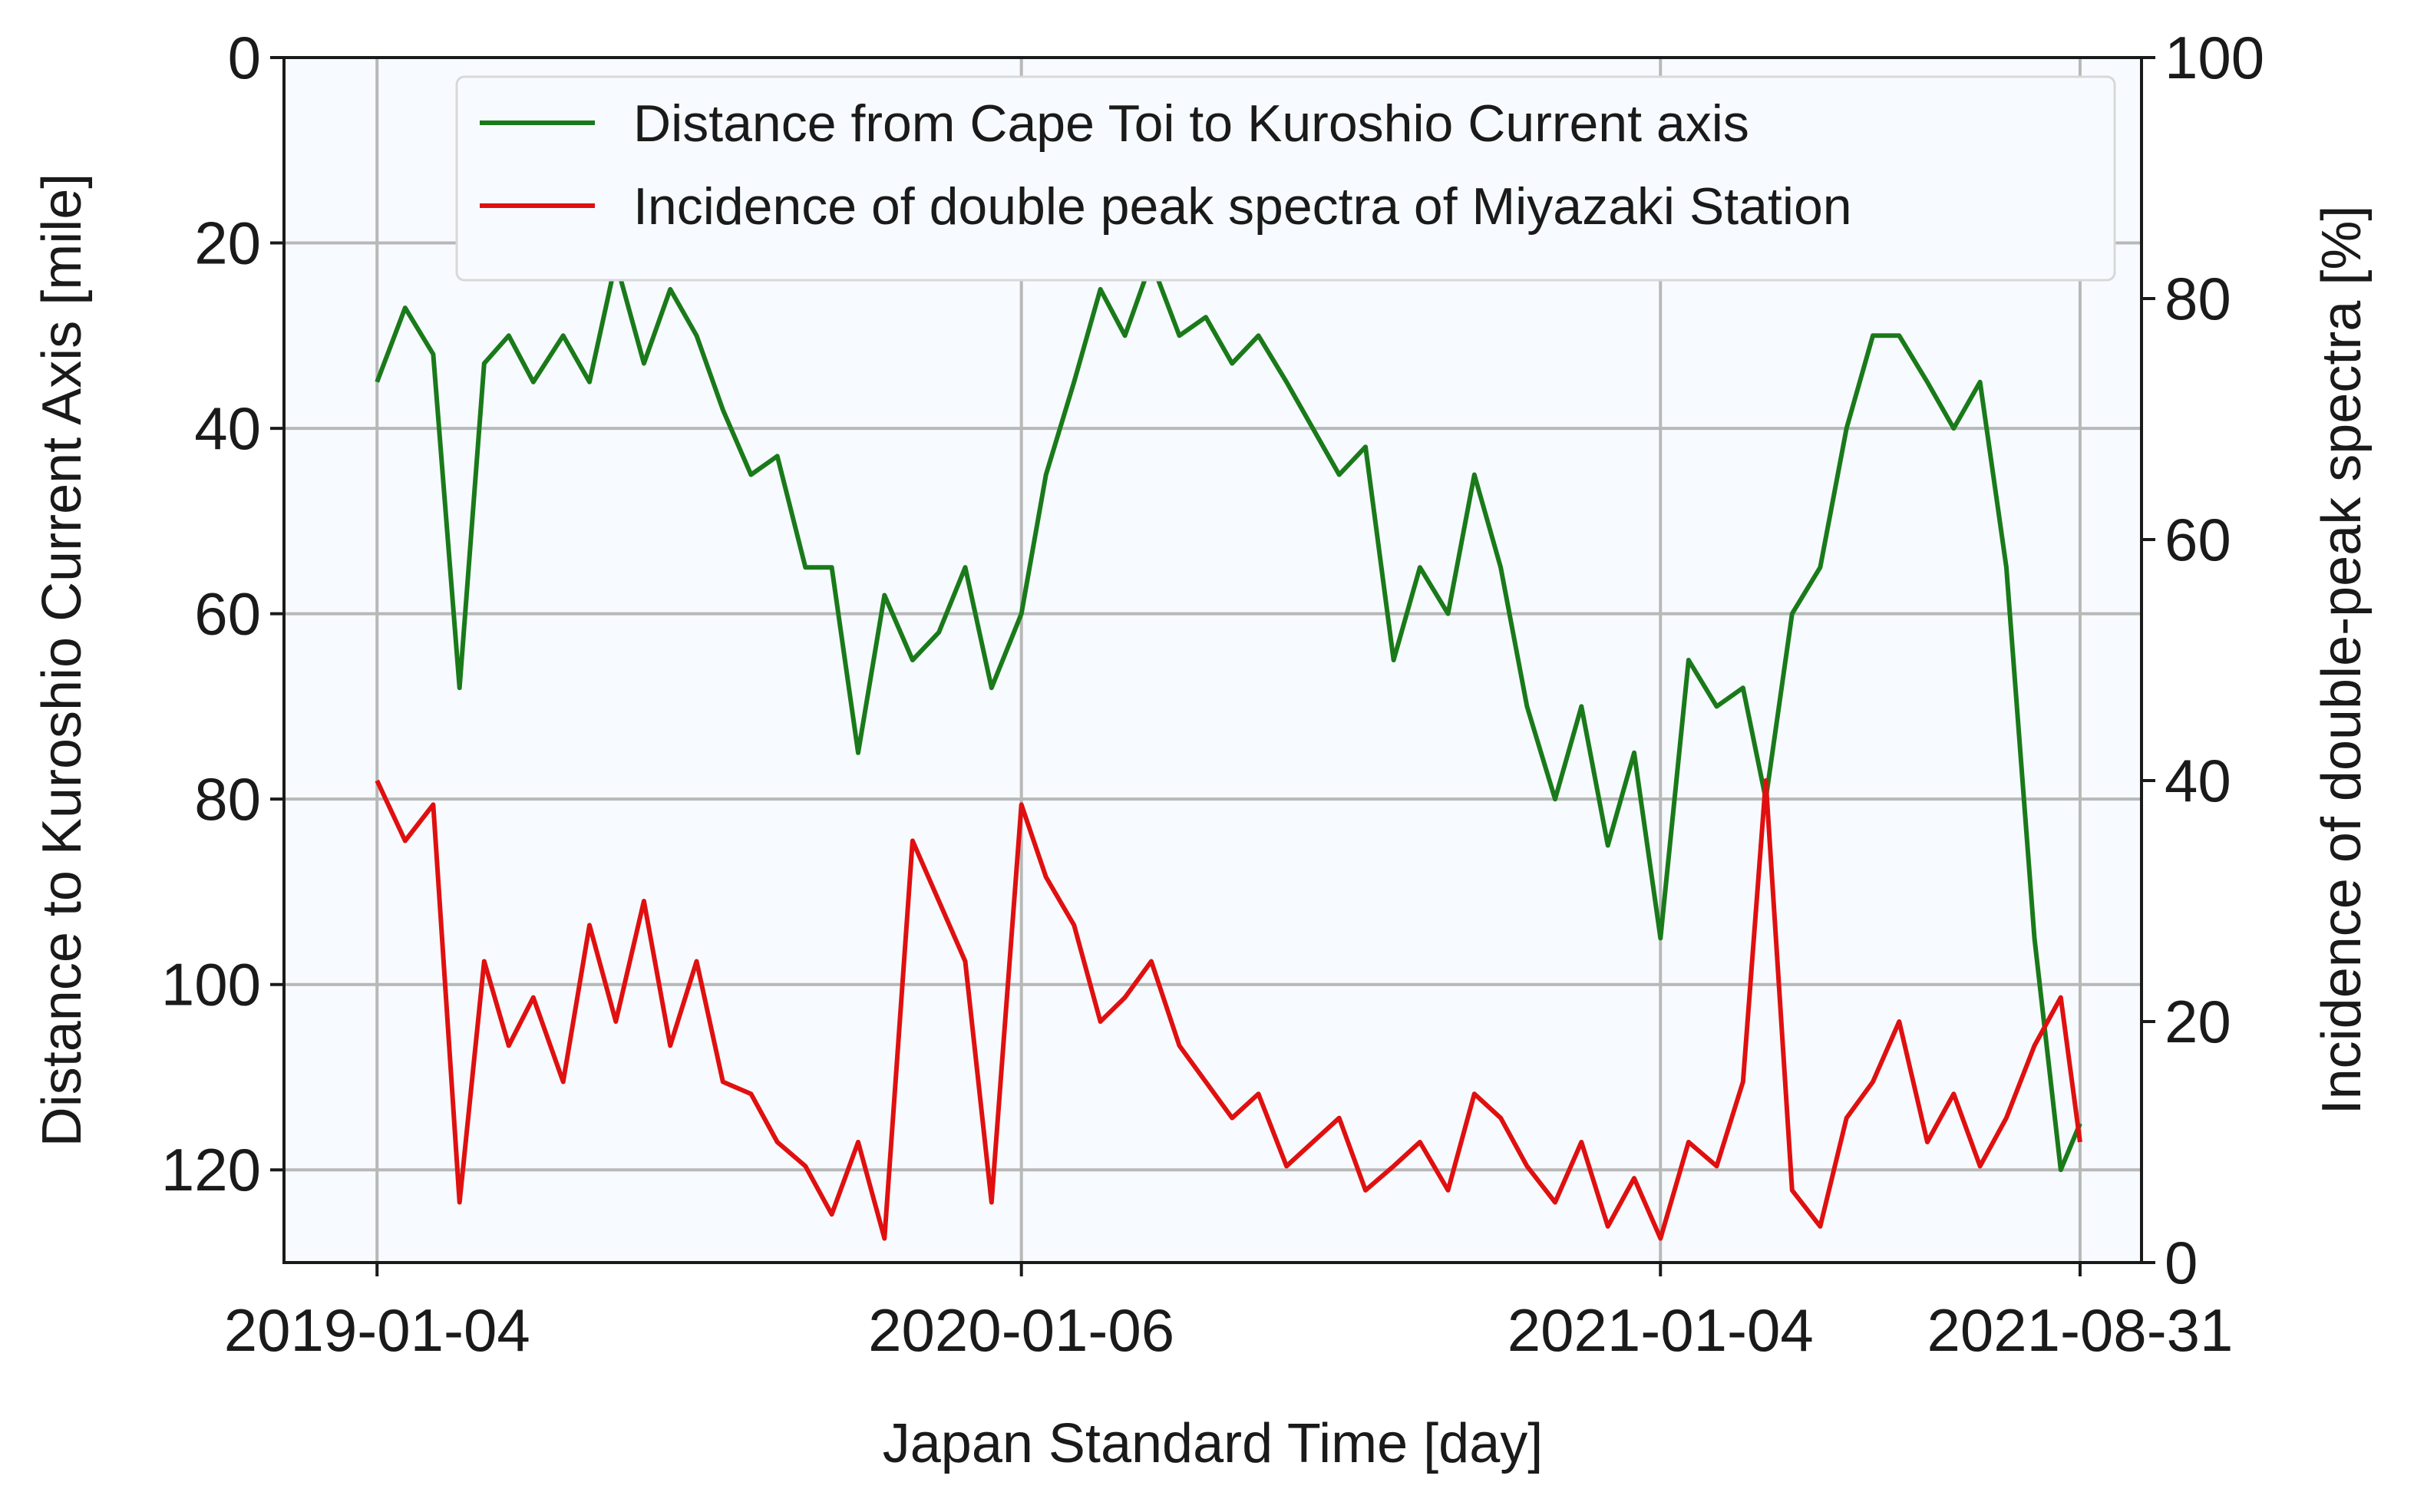 Image resolution: width=2414 pixels, height=1512 pixels. Describe the element at coordinates (1021, 1330) in the screenshot. I see `x-tick-label: 2020-01-06` at that location.